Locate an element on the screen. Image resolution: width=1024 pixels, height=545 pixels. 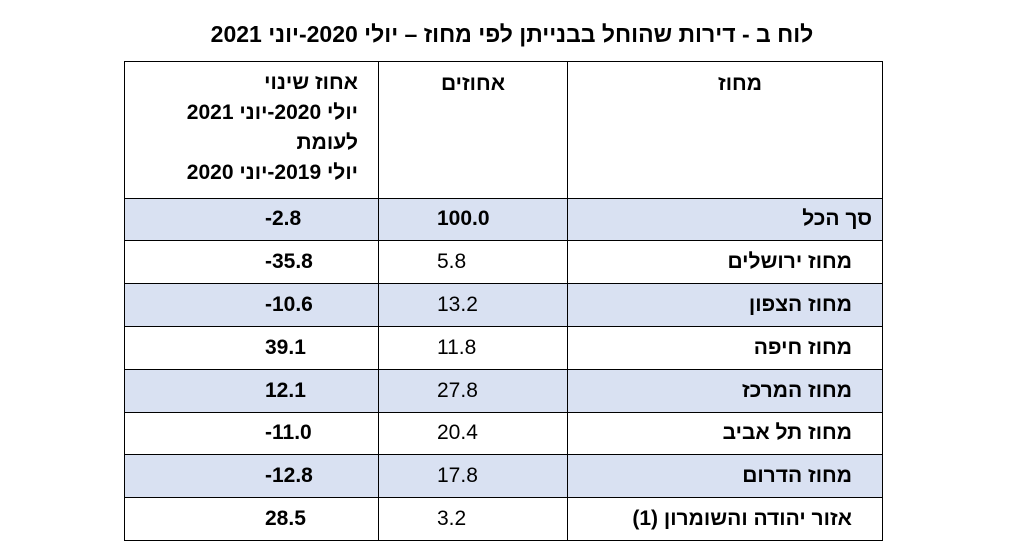
row-change: -12.8 is located at coordinates (251, 476).